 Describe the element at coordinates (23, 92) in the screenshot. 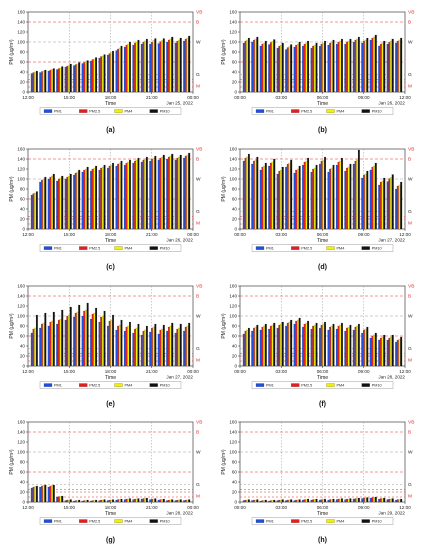

I see `y-tick-label: 0` at that location.